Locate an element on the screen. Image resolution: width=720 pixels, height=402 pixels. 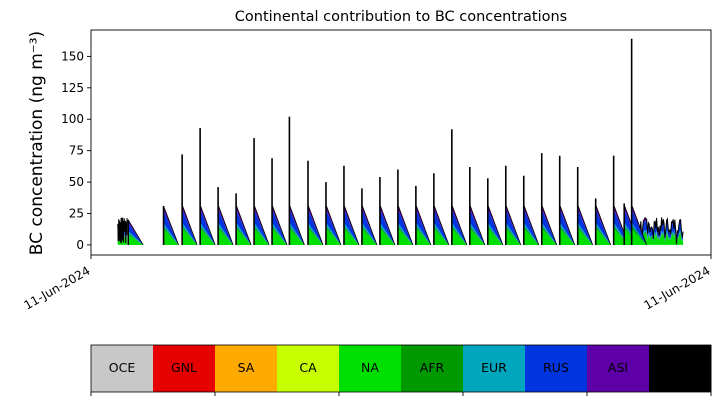
legend-label-rus: RUS is located at coordinates (556, 367).